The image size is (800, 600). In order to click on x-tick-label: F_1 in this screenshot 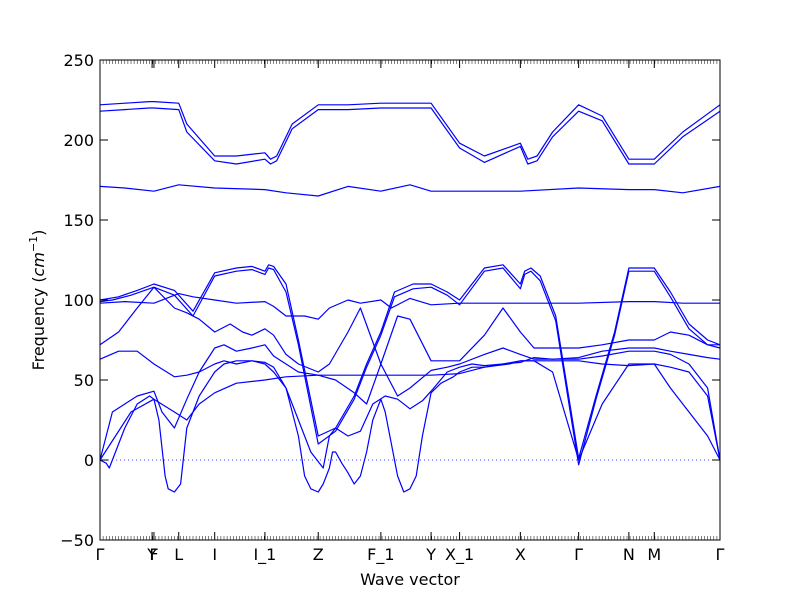, I will do `click(380, 555)`.